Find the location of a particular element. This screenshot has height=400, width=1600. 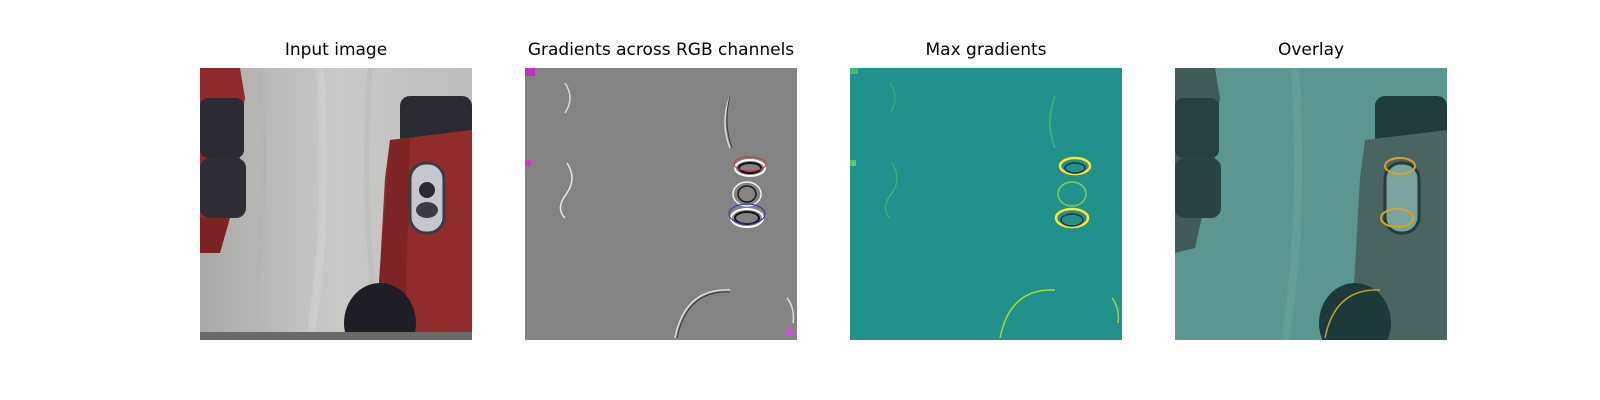

panel-title-input: Input image is located at coordinates (336, 50).